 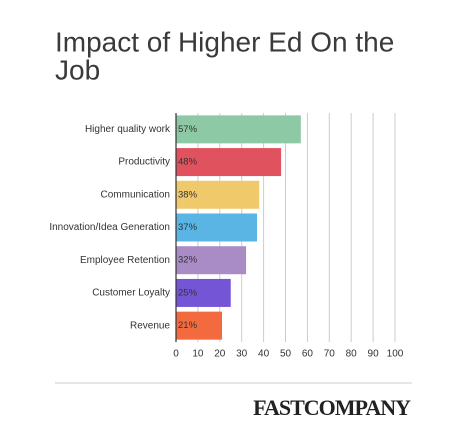 What do you see at coordinates (374, 354) in the screenshot?
I see `x-tick-label: 90` at bounding box center [374, 354].